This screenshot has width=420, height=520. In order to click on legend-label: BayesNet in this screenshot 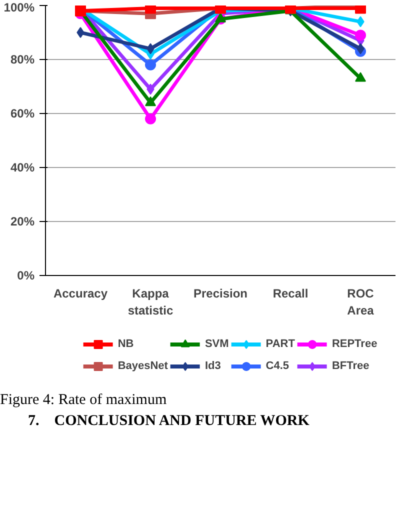, I will do `click(143, 366)`.